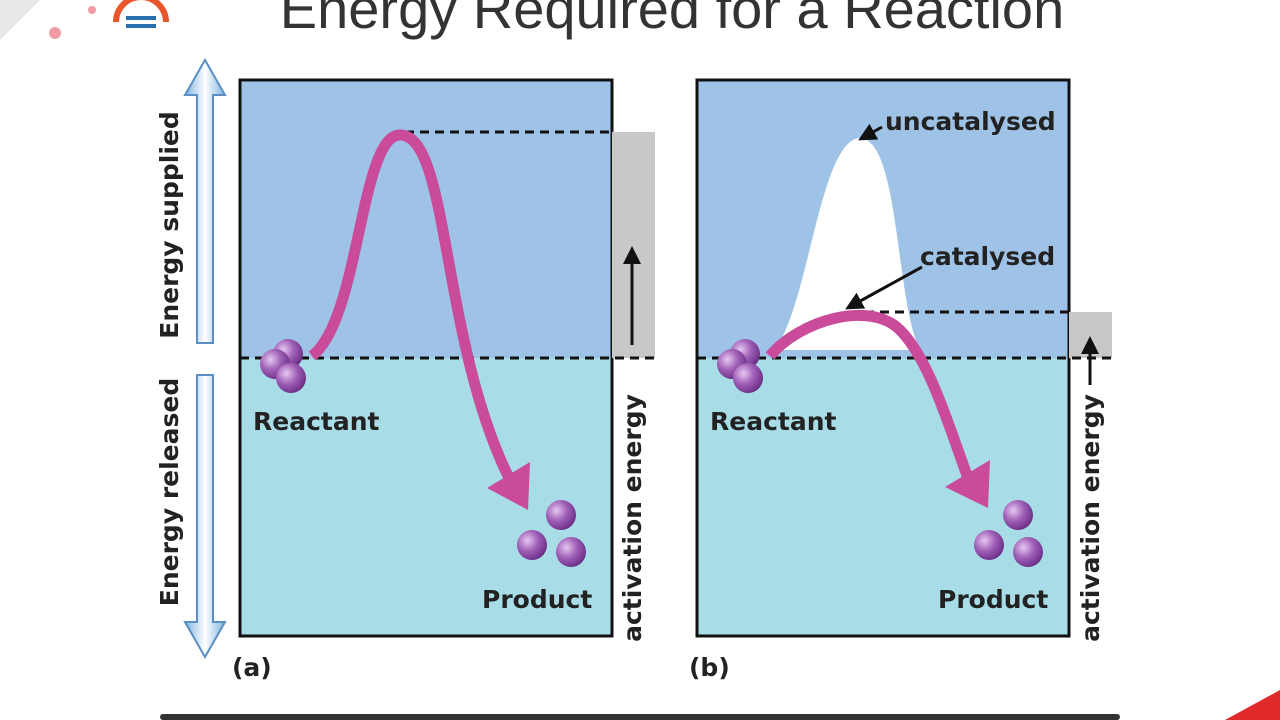  Describe the element at coordinates (252, 667) in the screenshot. I see `panel-label: (a)` at that location.